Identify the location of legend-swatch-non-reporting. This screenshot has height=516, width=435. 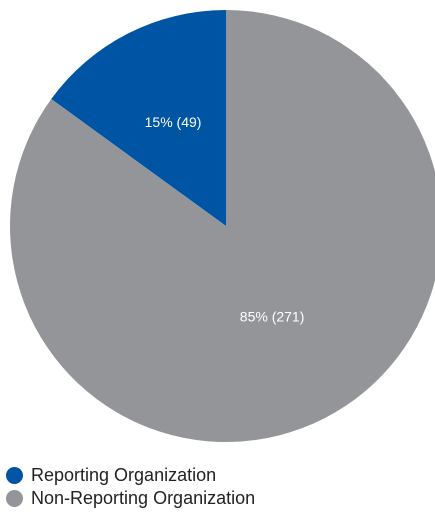
(14, 498).